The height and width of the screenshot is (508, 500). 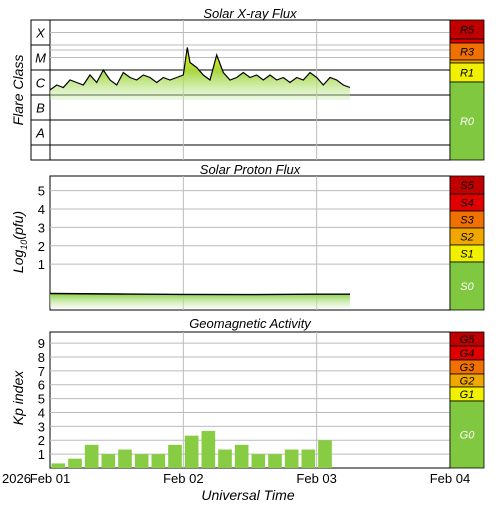 What do you see at coordinates (41, 83) in the screenshot?
I see `flare-class-label: C` at bounding box center [41, 83].